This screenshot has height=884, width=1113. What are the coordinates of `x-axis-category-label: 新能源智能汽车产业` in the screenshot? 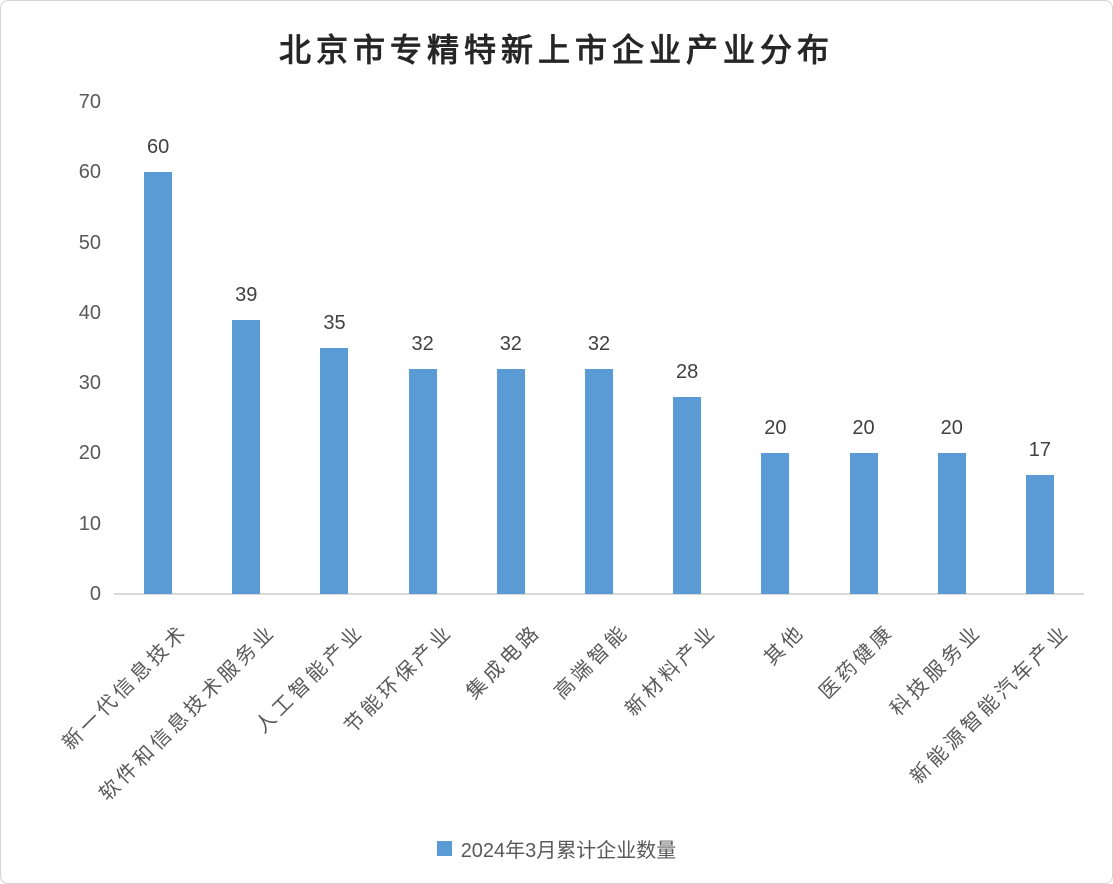 It's located at (990, 704).